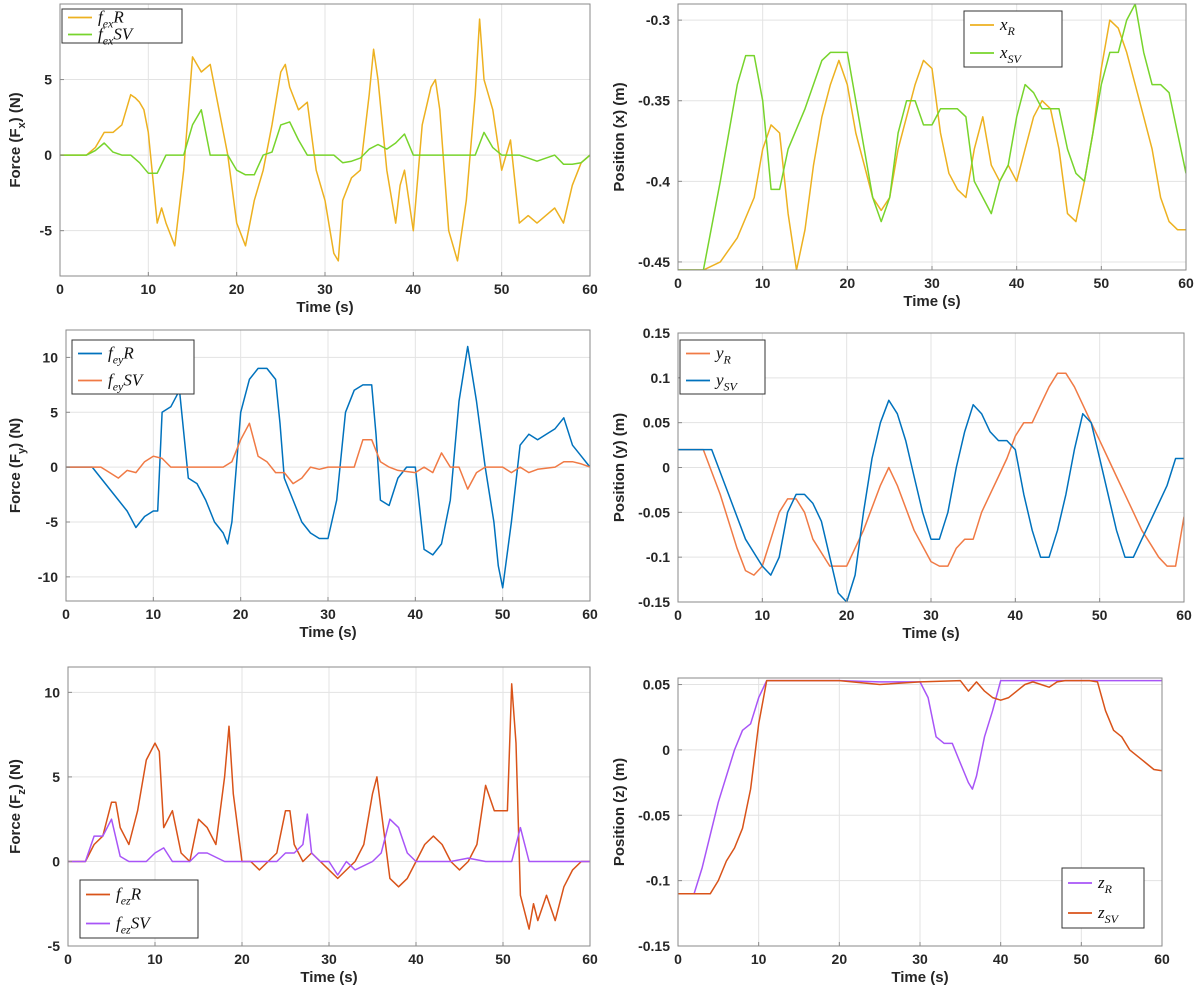 This screenshot has width=1200, height=1007. What do you see at coordinates (1105, 884) in the screenshot?
I see `legend-label-1: zR` at bounding box center [1105, 884].